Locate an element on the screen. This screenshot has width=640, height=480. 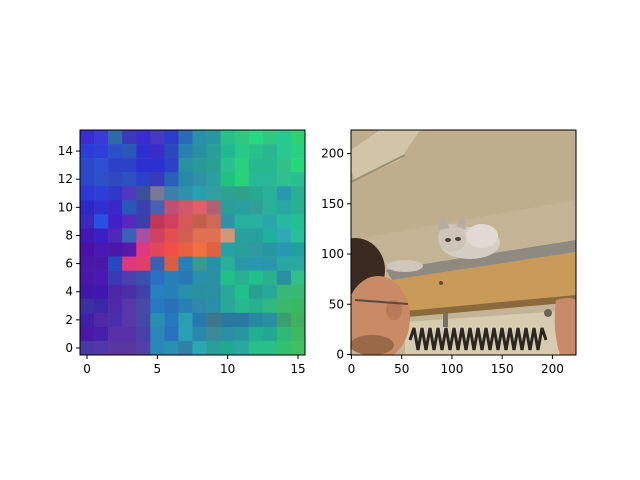
photo-x-tick-label: 0 is located at coordinates (352, 369).